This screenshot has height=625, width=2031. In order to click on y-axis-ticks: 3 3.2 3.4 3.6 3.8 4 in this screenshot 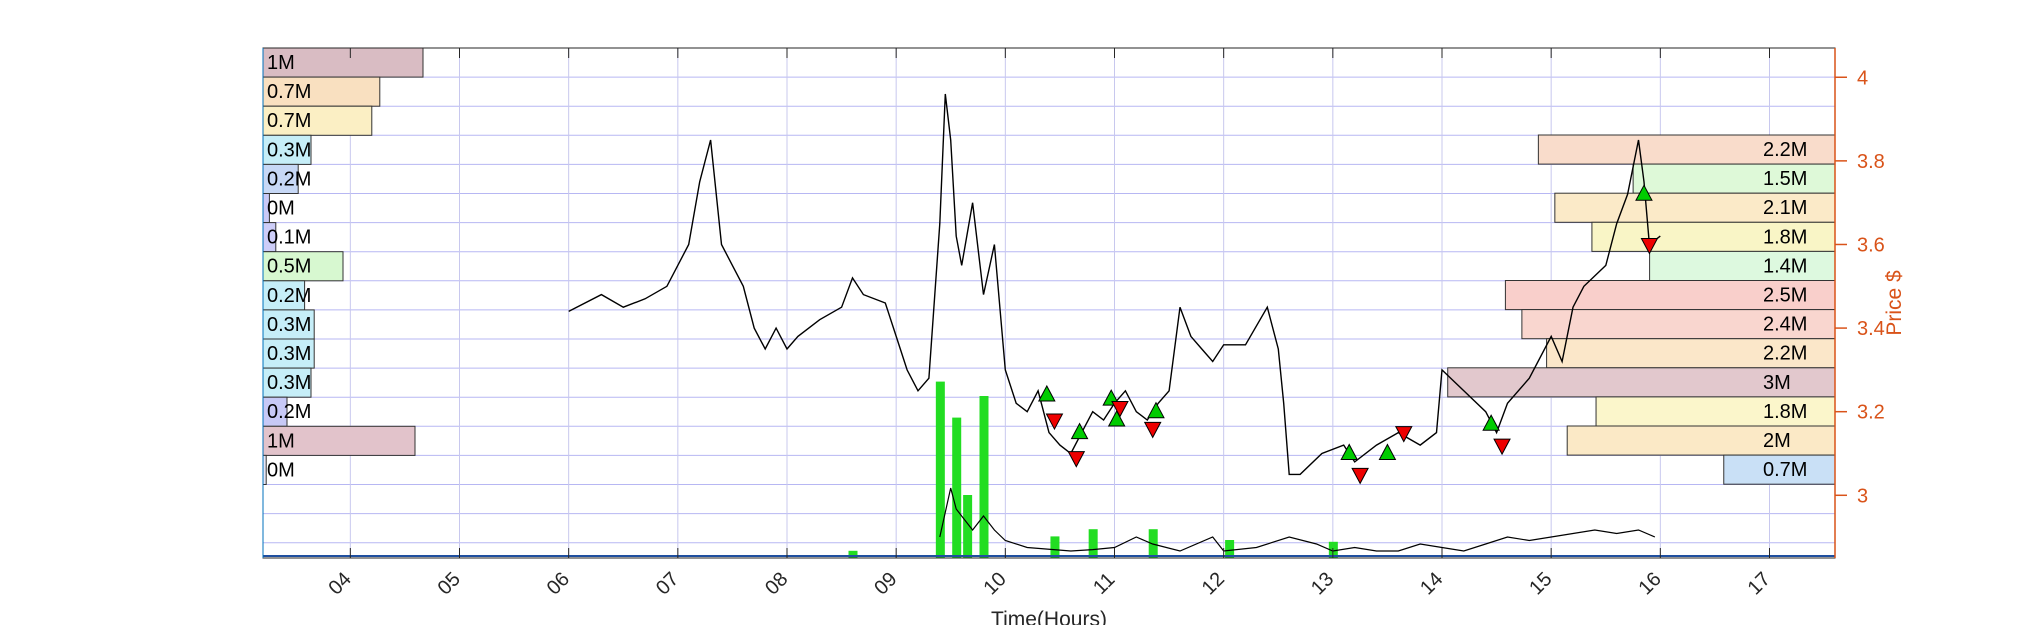, I will do `click(1860, 287)`.